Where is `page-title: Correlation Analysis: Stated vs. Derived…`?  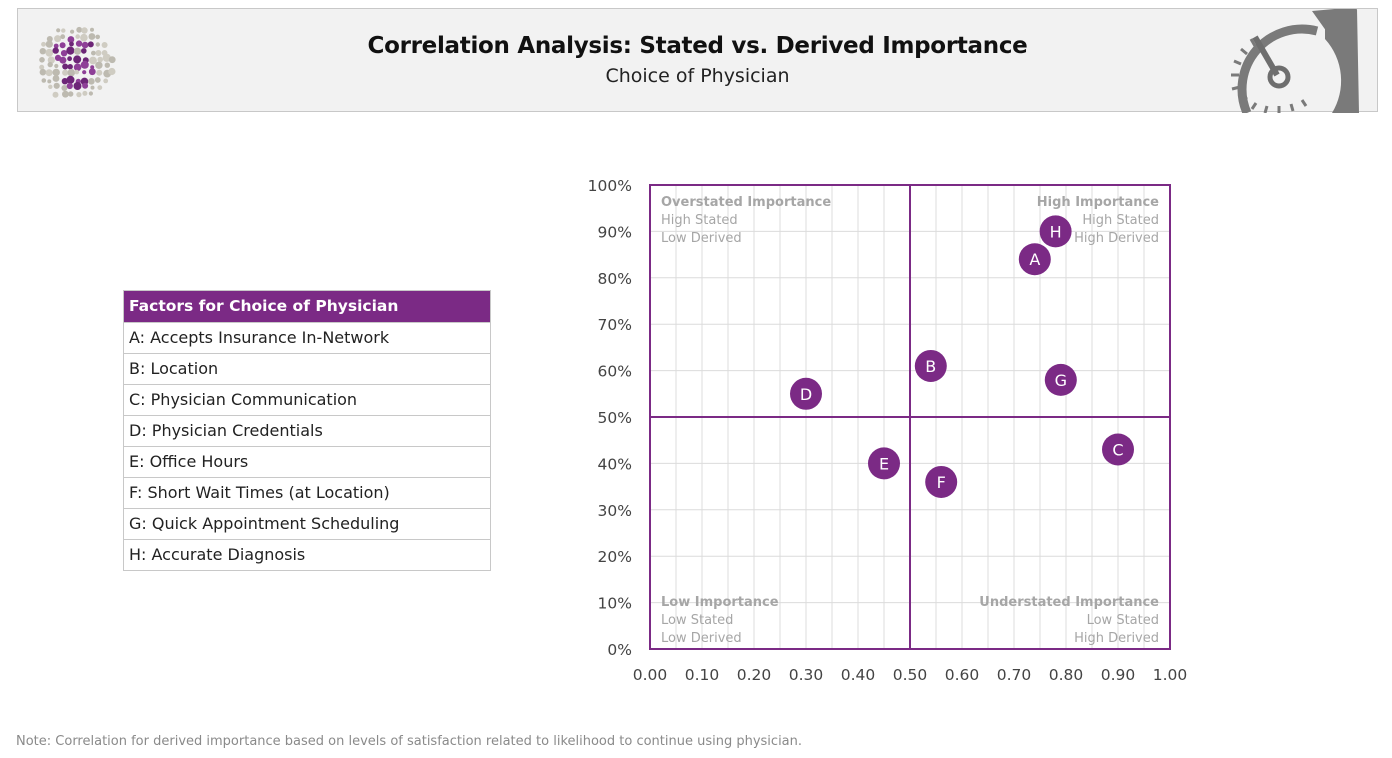 page-title: Correlation Analysis: Stated vs. Derived… is located at coordinates (697, 46).